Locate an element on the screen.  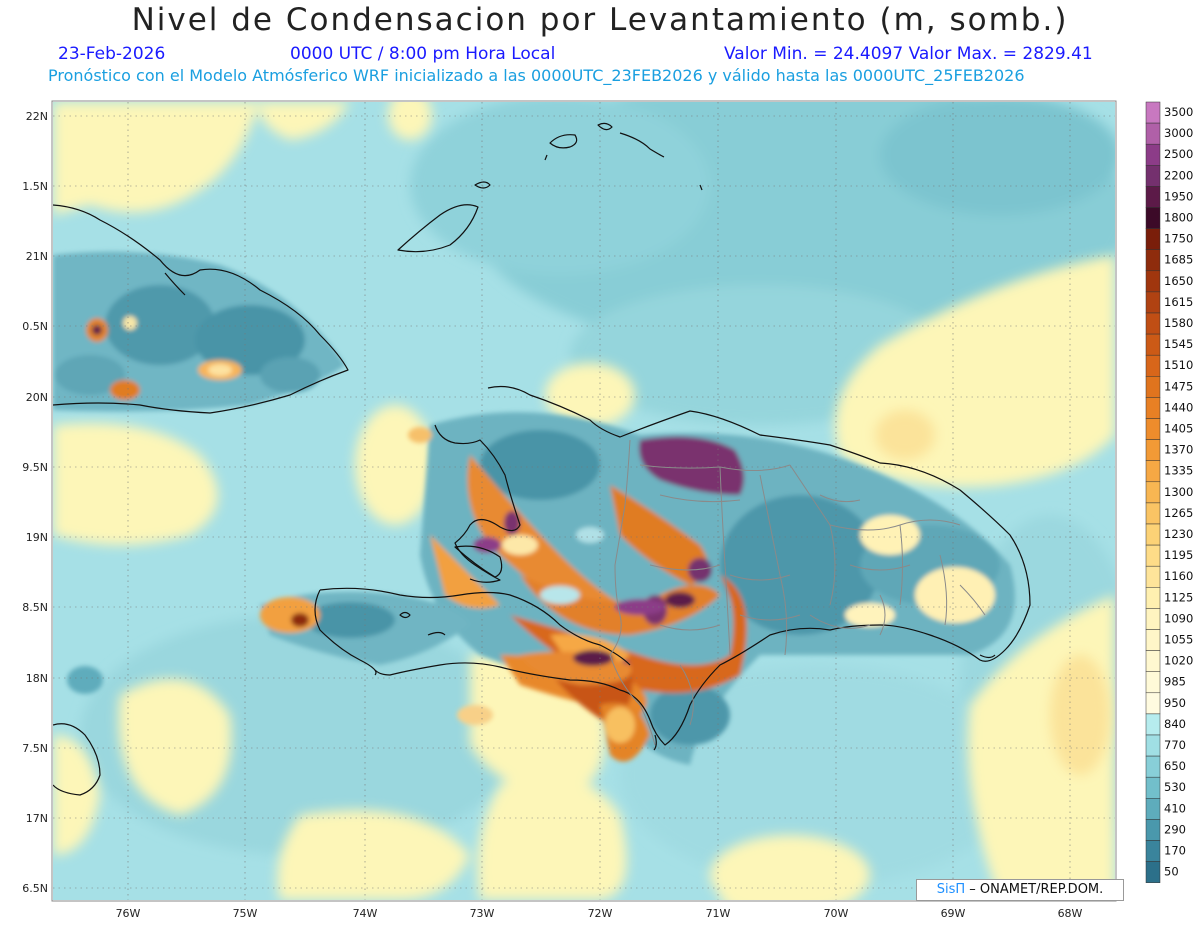
colorbar-label: 1615 is located at coordinates (1178, 302).